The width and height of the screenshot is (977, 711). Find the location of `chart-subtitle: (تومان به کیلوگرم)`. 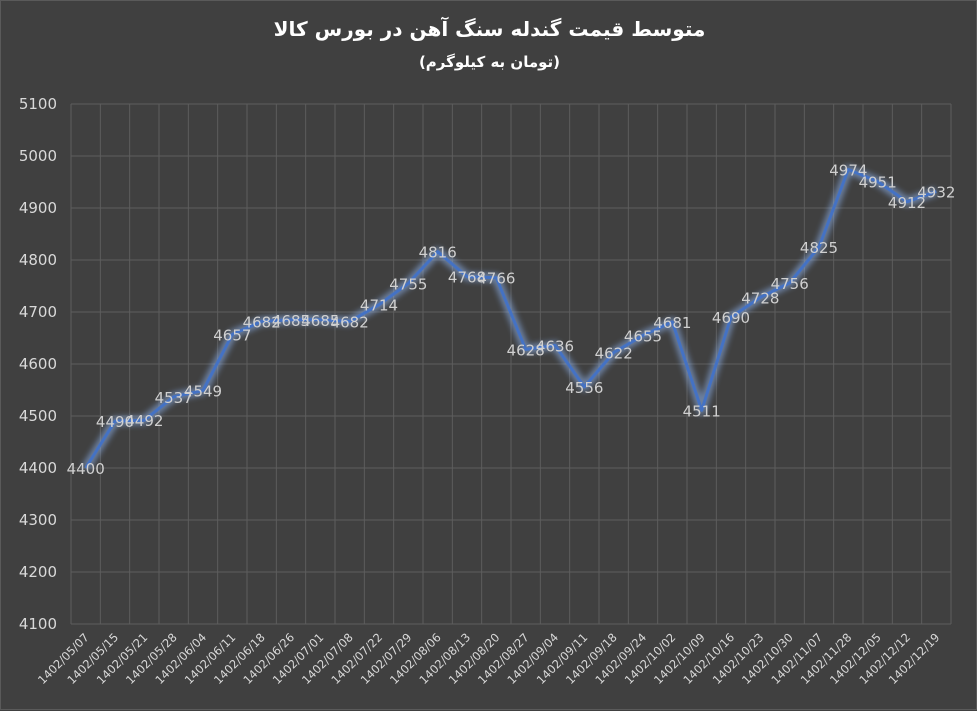

chart-subtitle: (تومان به کیلوگرم) is located at coordinates (489, 62).